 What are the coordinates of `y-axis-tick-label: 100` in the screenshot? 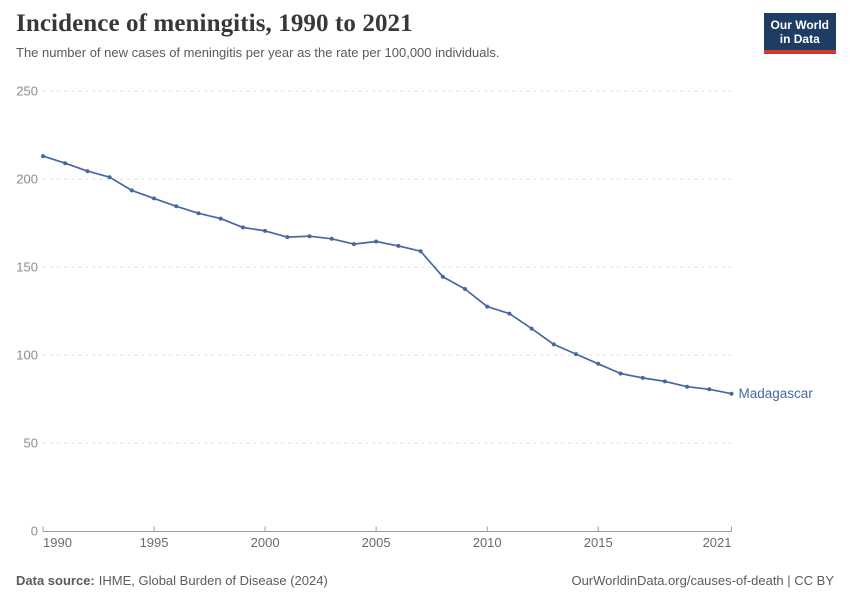 It's located at (27, 355).